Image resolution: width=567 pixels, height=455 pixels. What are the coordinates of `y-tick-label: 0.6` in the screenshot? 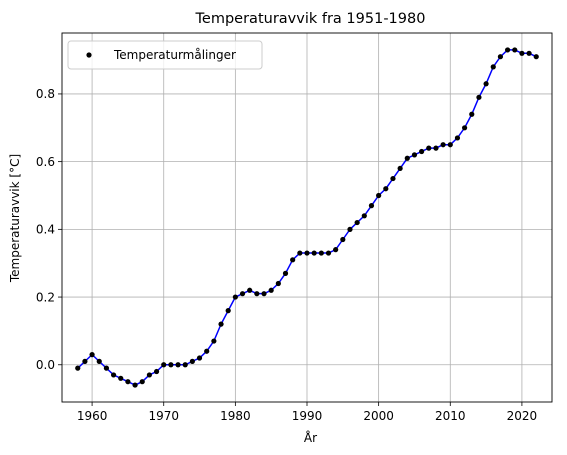 It's located at (45, 162).